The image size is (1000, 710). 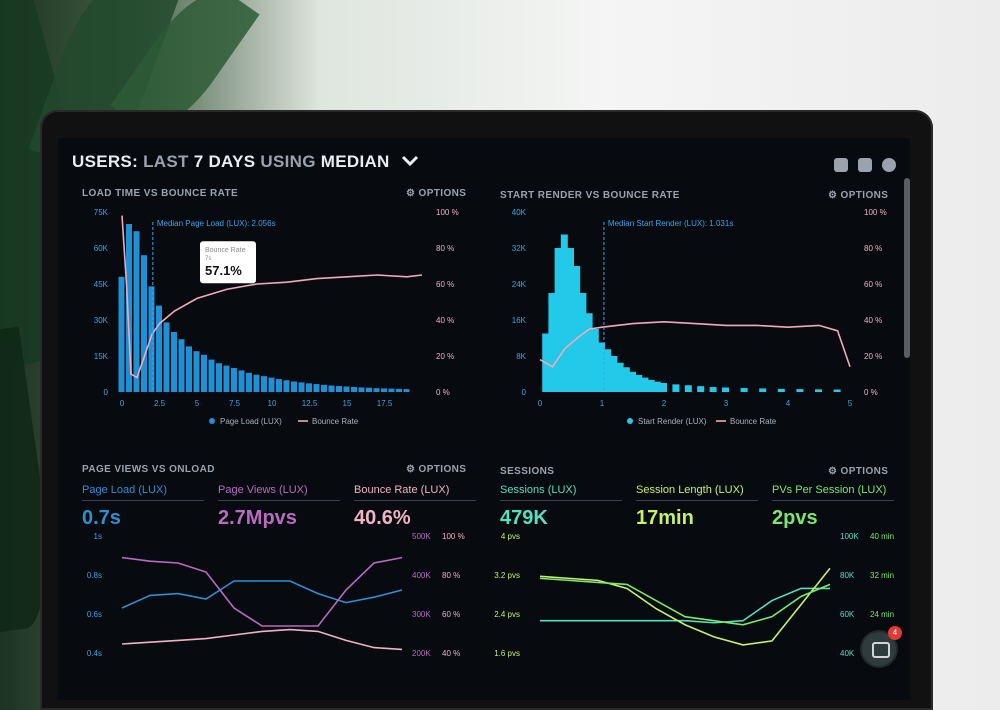 What do you see at coordinates (726, 403) in the screenshot?
I see `x-tick: 3` at bounding box center [726, 403].